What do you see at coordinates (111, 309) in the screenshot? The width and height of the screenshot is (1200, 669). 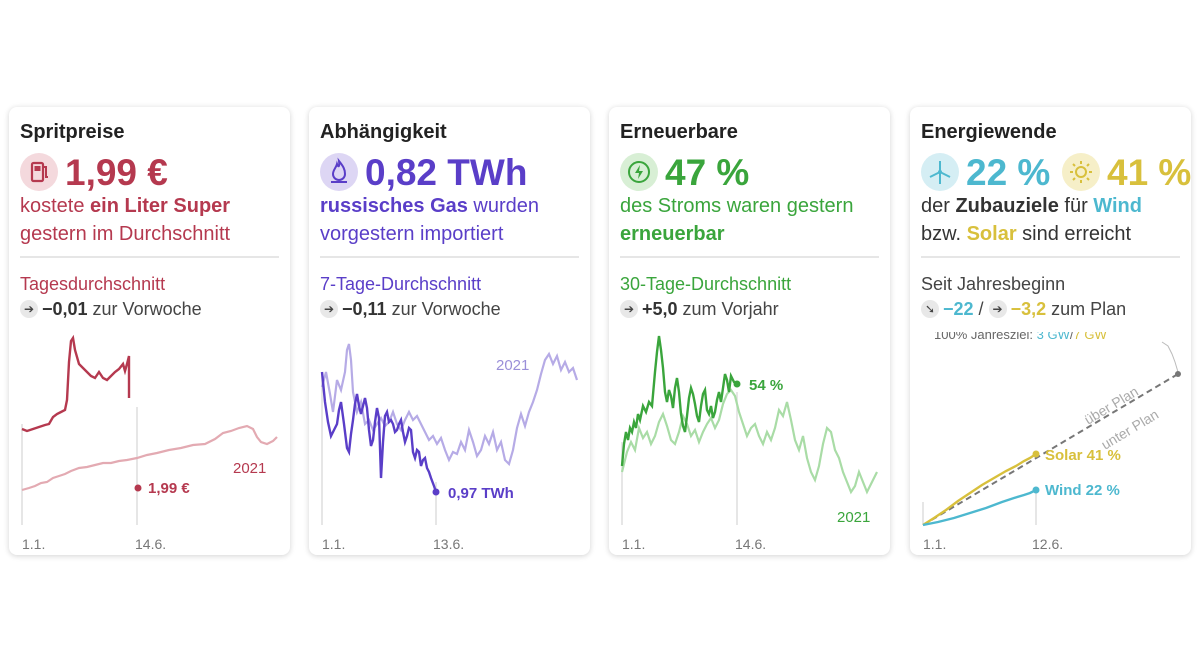 I see `change-line: ➔ −0,01 zur Vorwoche` at bounding box center [111, 309].